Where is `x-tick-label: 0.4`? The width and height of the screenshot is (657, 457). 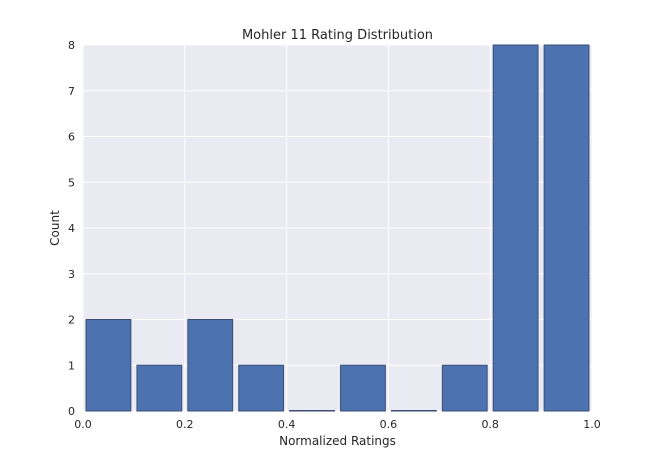 x-tick-label: 0.4 is located at coordinates (287, 424).